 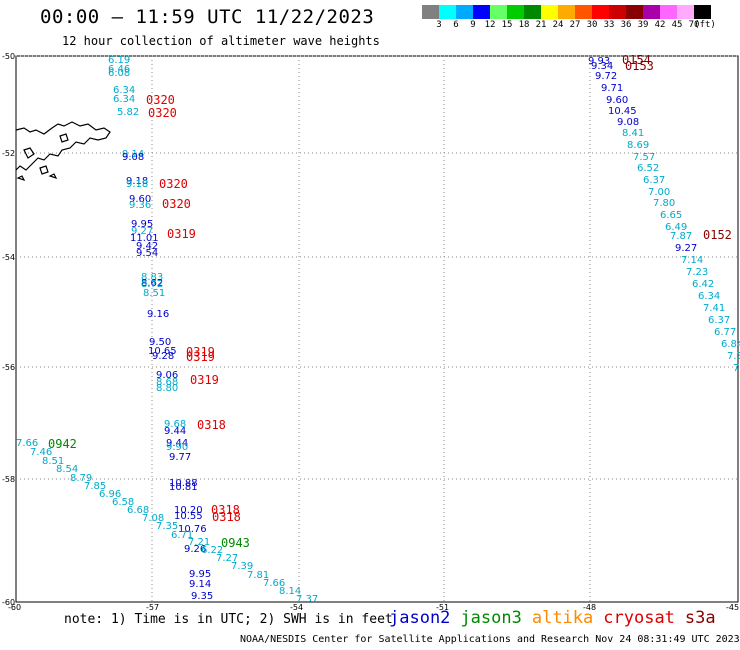 What do you see at coordinates (686, 248) in the screenshot?
I see `wave-height-label: 9.27` at bounding box center [686, 248].